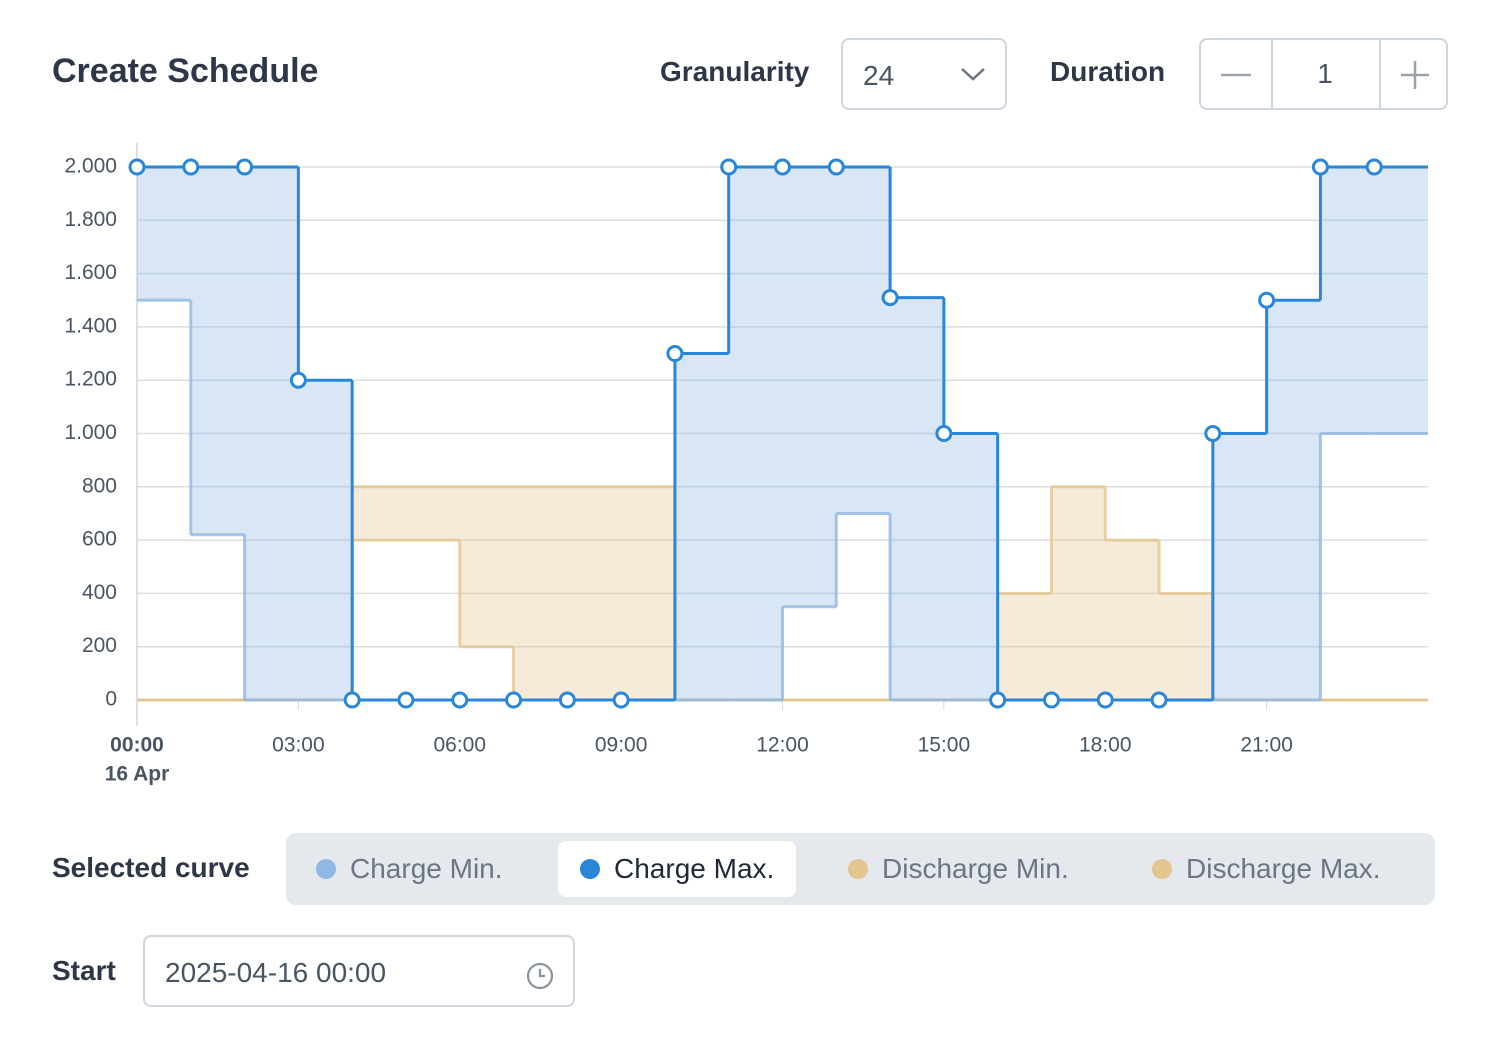 This screenshot has width=1499, height=1058. I want to click on x-tick-label: 00:00, so click(137, 745).